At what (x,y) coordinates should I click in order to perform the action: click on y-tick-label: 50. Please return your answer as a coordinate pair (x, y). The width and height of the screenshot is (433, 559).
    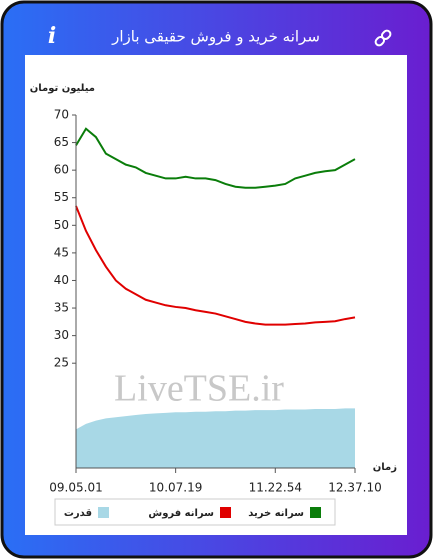
    Looking at the image, I should click on (61, 225).